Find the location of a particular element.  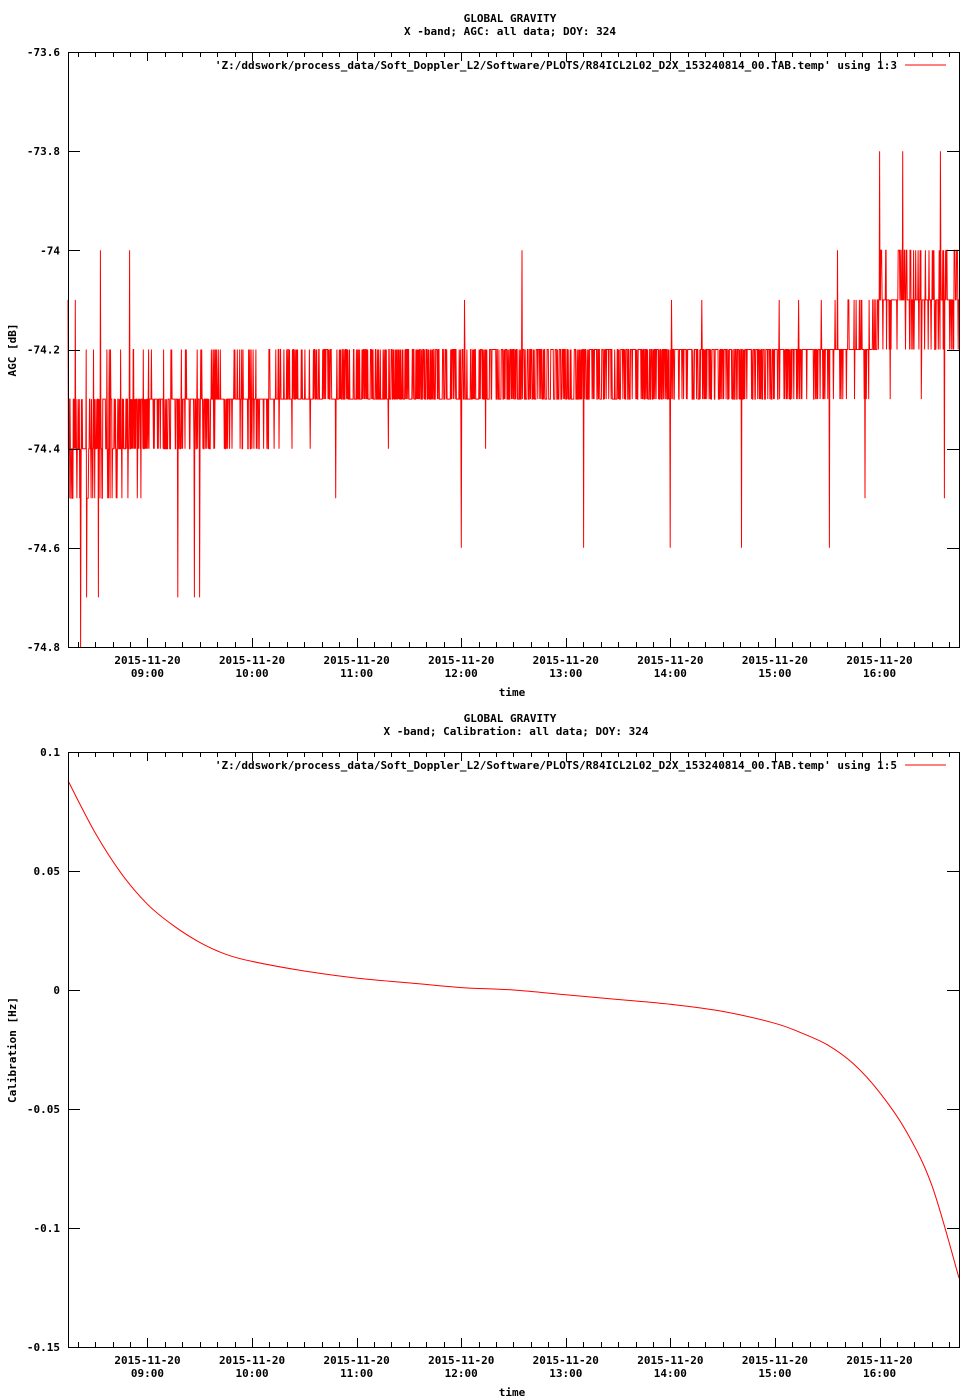

calibration-x-tick-label-time: 12:00 is located at coordinates (461, 1373).